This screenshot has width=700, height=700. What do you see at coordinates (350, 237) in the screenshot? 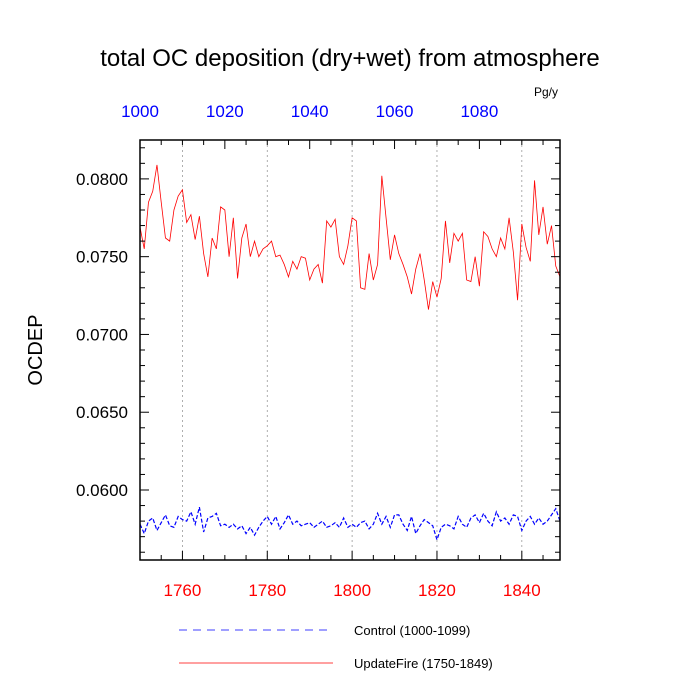
I see `series-line-updatefire` at bounding box center [350, 237].